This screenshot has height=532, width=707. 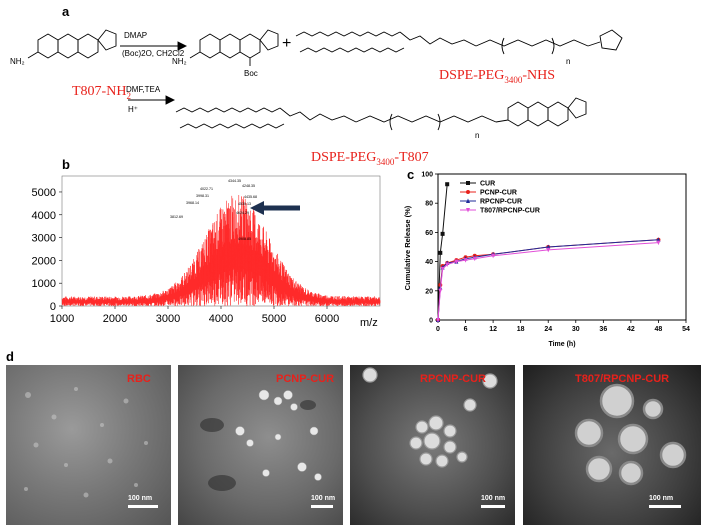 I want to click on release-ytick-label: 80, so click(x=429, y=204).